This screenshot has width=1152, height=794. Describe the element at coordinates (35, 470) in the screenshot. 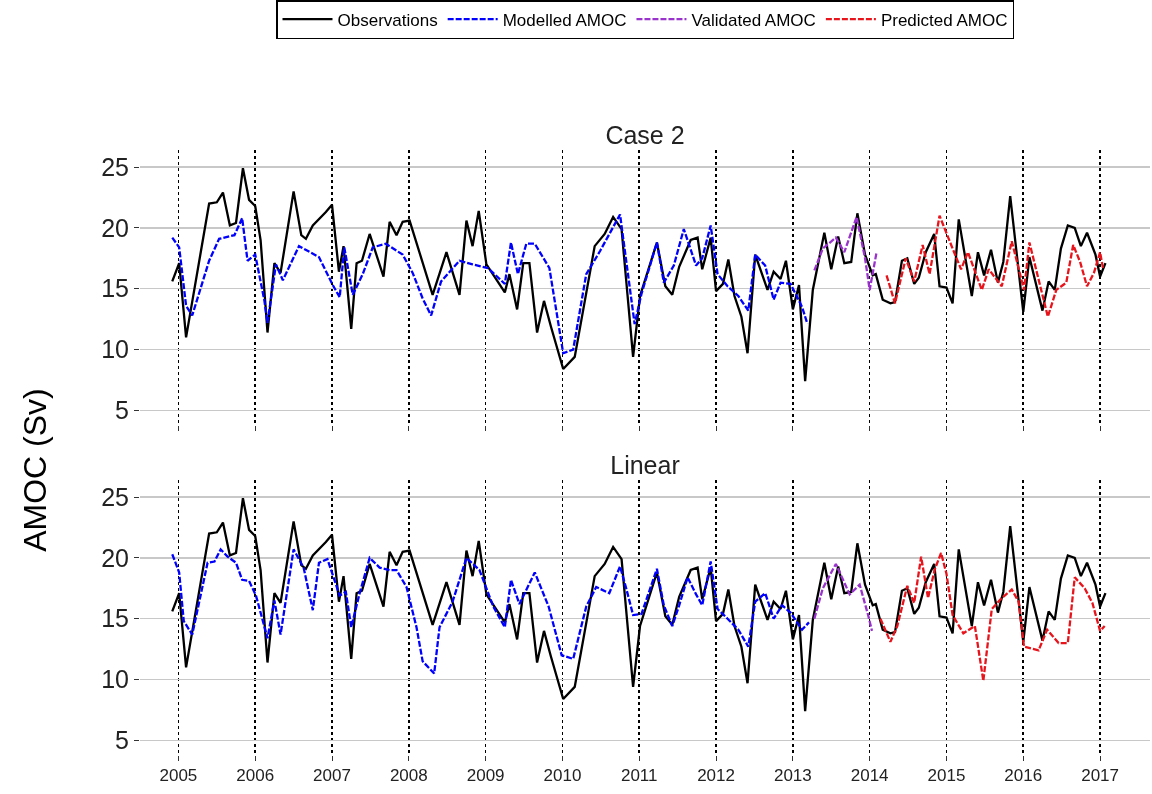

I see `y-axis-title: AMOC (Sv)` at that location.